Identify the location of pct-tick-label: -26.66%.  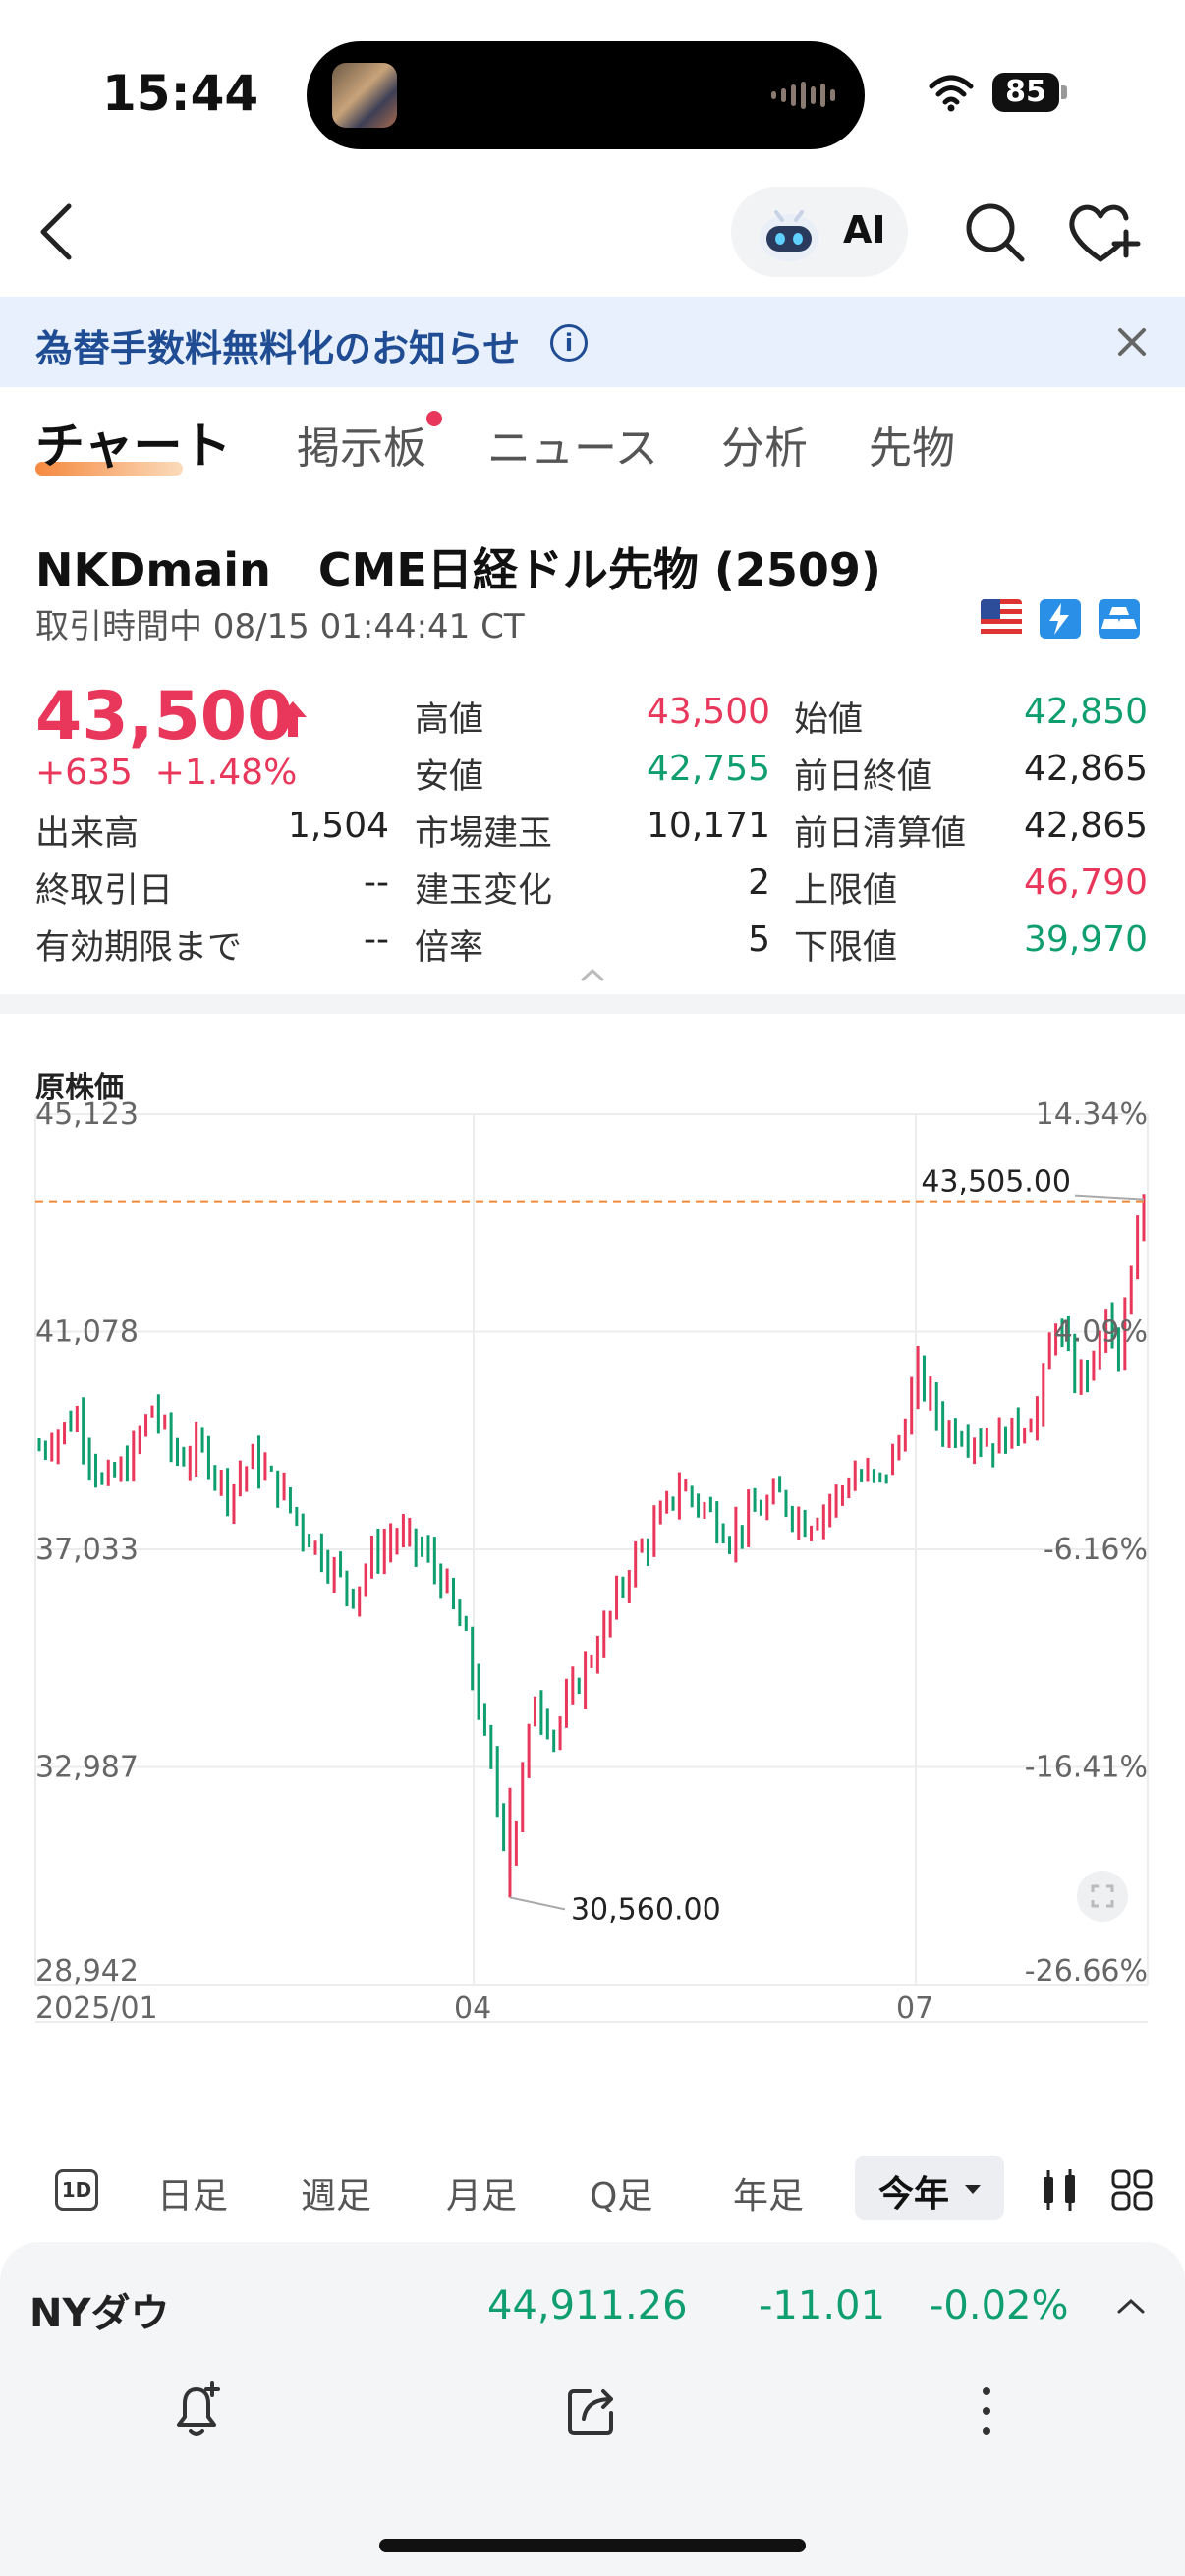
(1087, 1971).